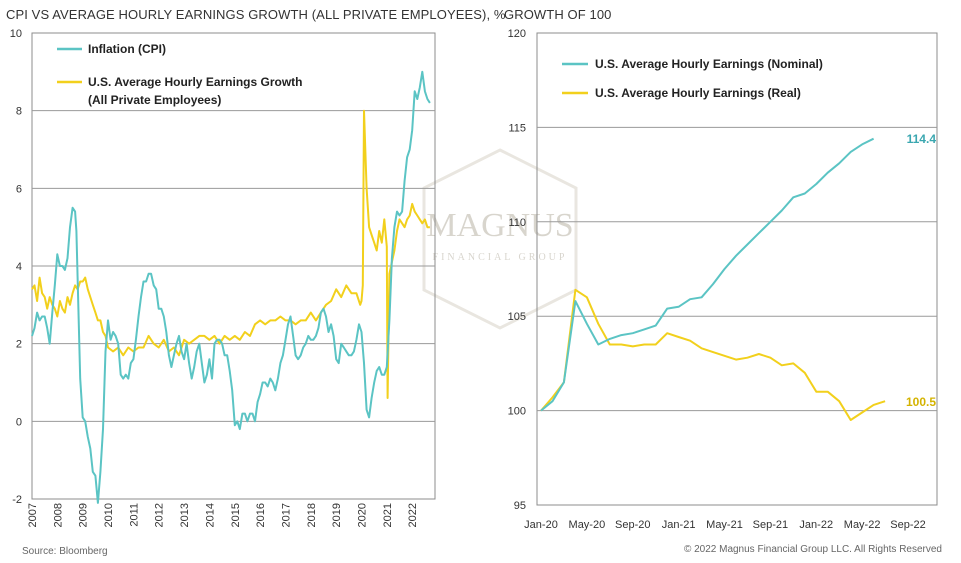 This screenshot has width=961, height=563. I want to click on watermark-subtitle: FINANCIAL GROUP, so click(500, 257).